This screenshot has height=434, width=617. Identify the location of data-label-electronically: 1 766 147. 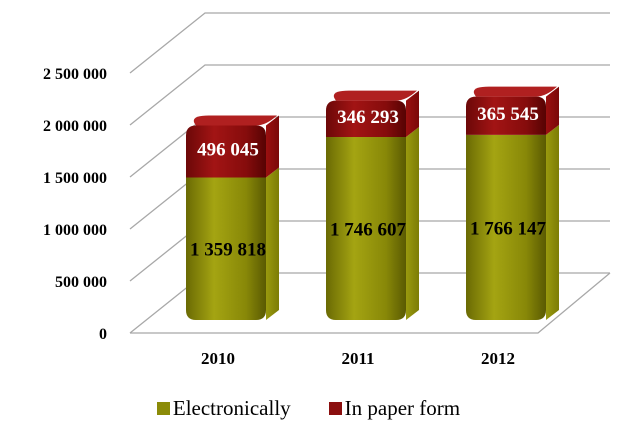
(508, 228).